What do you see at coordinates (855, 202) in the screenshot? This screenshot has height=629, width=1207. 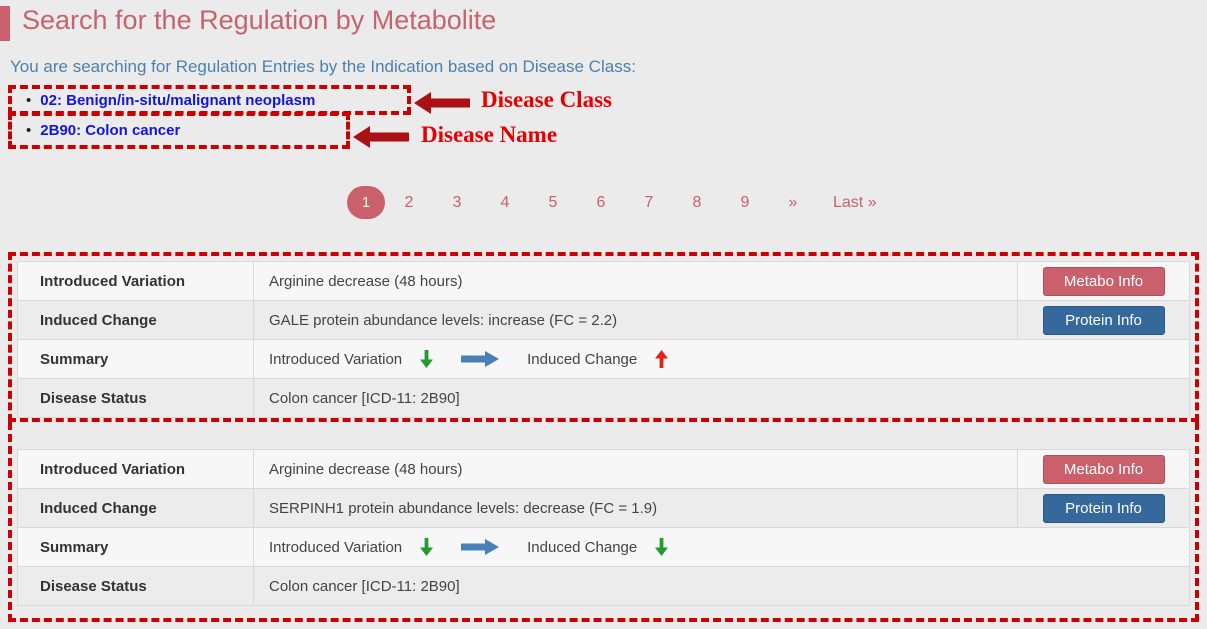 I see `pagination-last-link: Last »` at bounding box center [855, 202].